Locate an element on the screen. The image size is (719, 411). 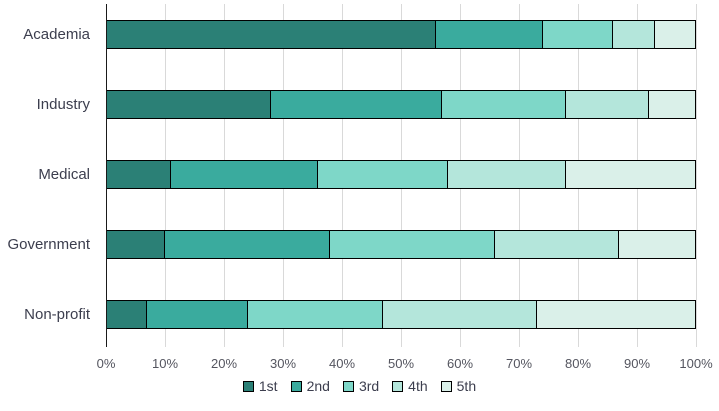
legend-label: 2nd is located at coordinates (318, 386).